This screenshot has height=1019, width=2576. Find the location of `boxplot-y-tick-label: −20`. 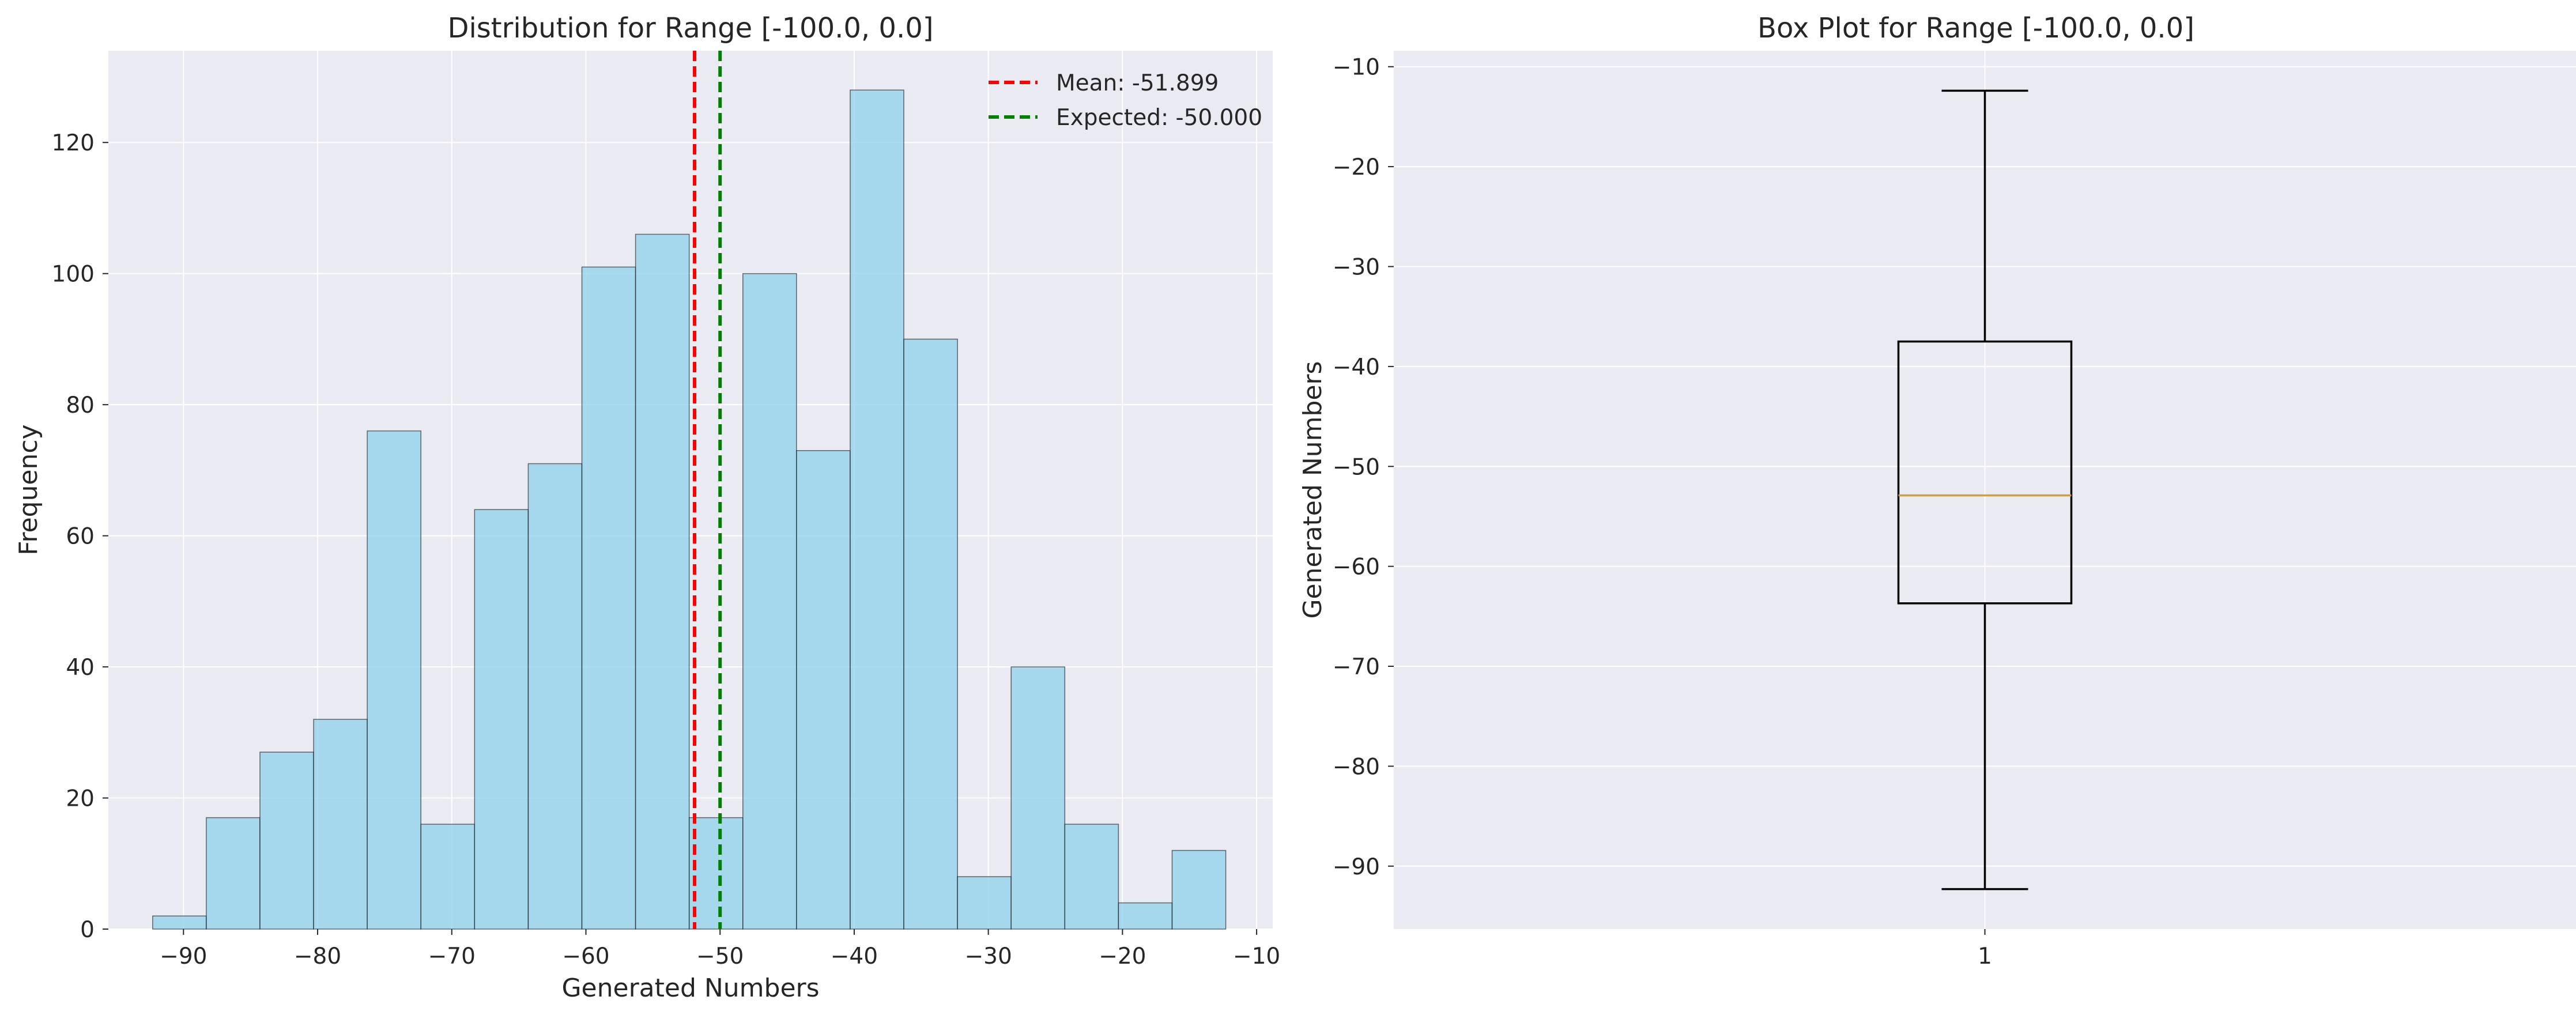

boxplot-y-tick-label: −20 is located at coordinates (1356, 167).